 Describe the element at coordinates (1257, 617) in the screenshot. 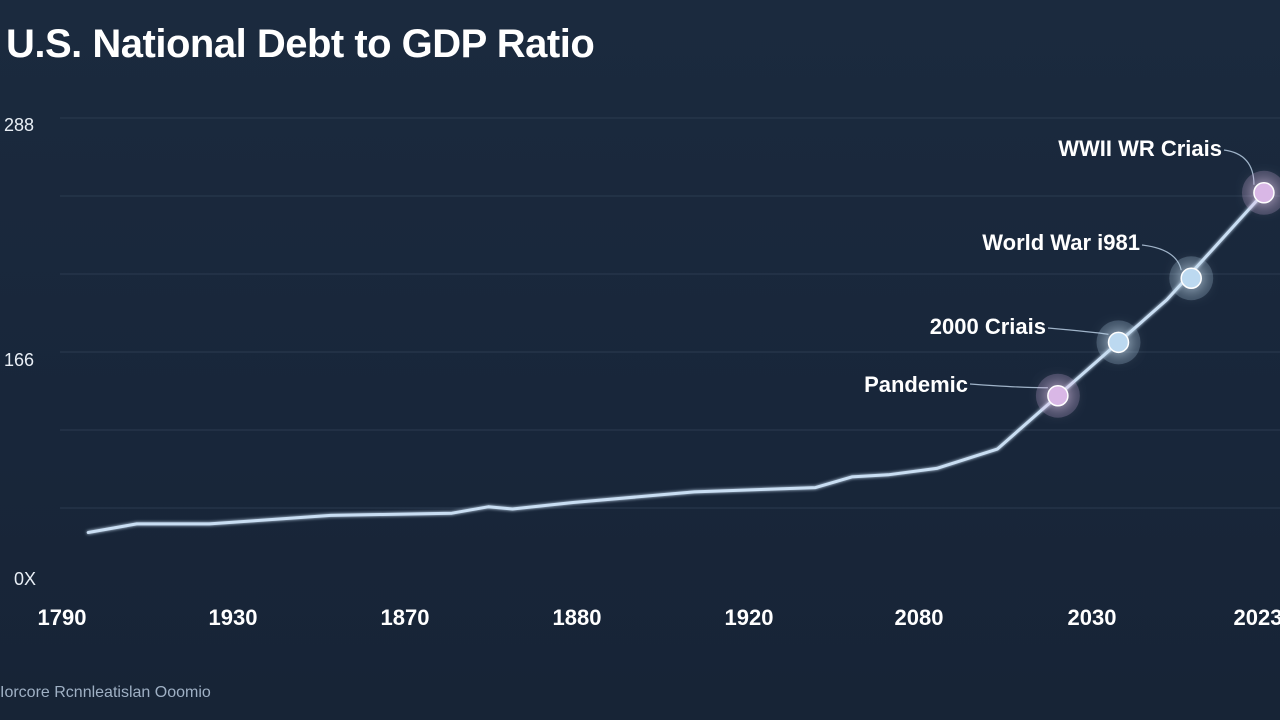

I see `x-tick-label: 2023` at that location.